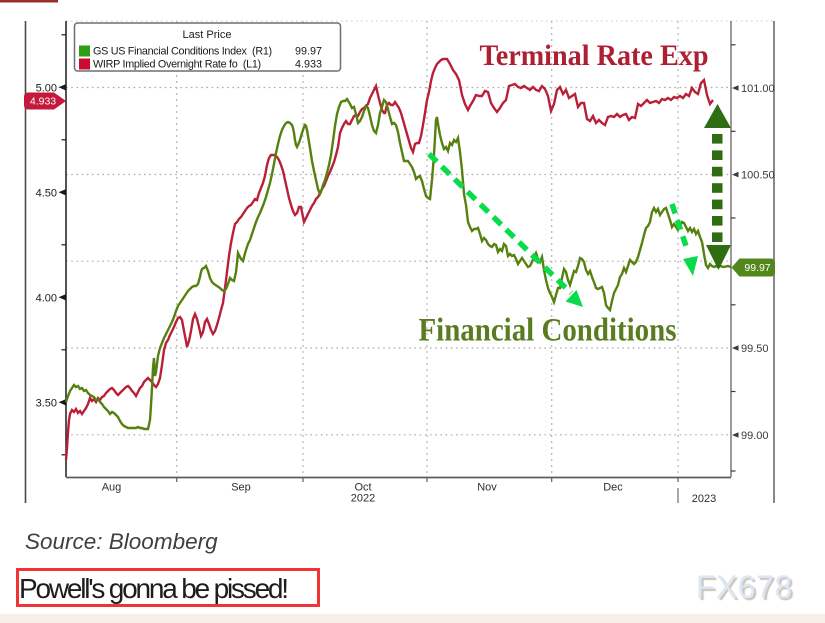 Image resolution: width=825 pixels, height=623 pixels. What do you see at coordinates (362, 488) in the screenshot?
I see `svg-text: Oct` at bounding box center [362, 488].